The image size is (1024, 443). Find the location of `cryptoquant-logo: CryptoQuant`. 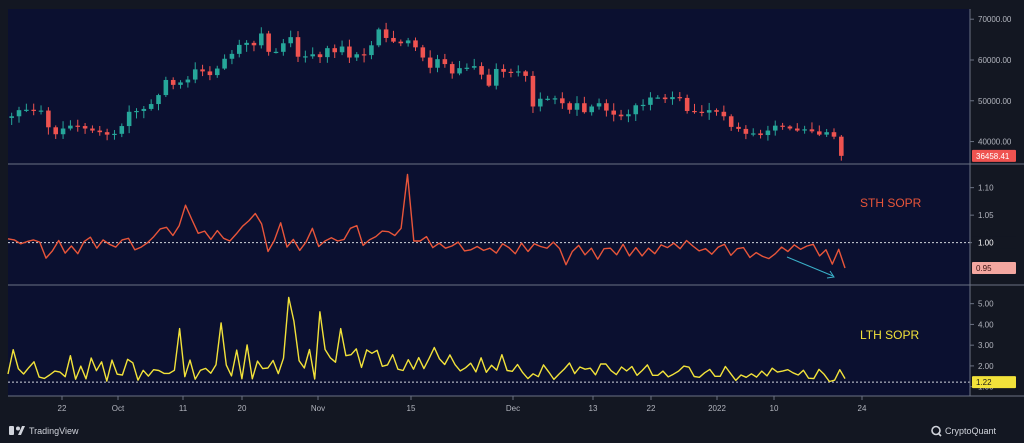

cryptoquant-logo: CryptoQuant is located at coordinates (964, 431).